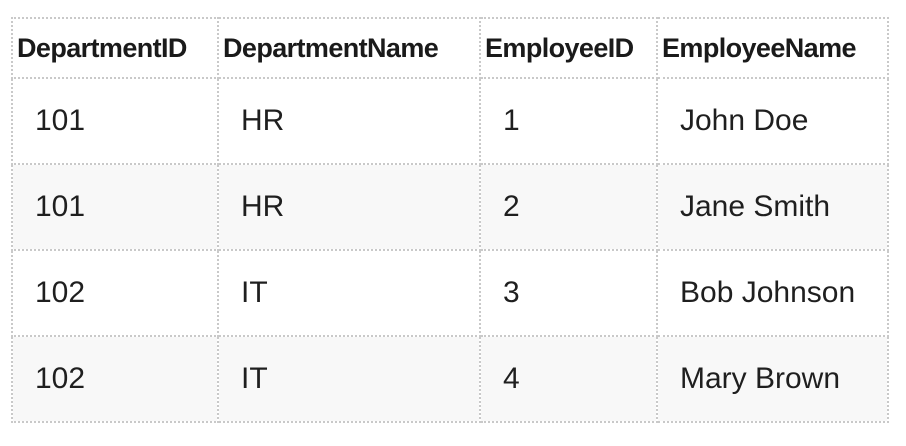  Describe the element at coordinates (568, 379) in the screenshot. I see `cell-employee-id: 4` at that location.